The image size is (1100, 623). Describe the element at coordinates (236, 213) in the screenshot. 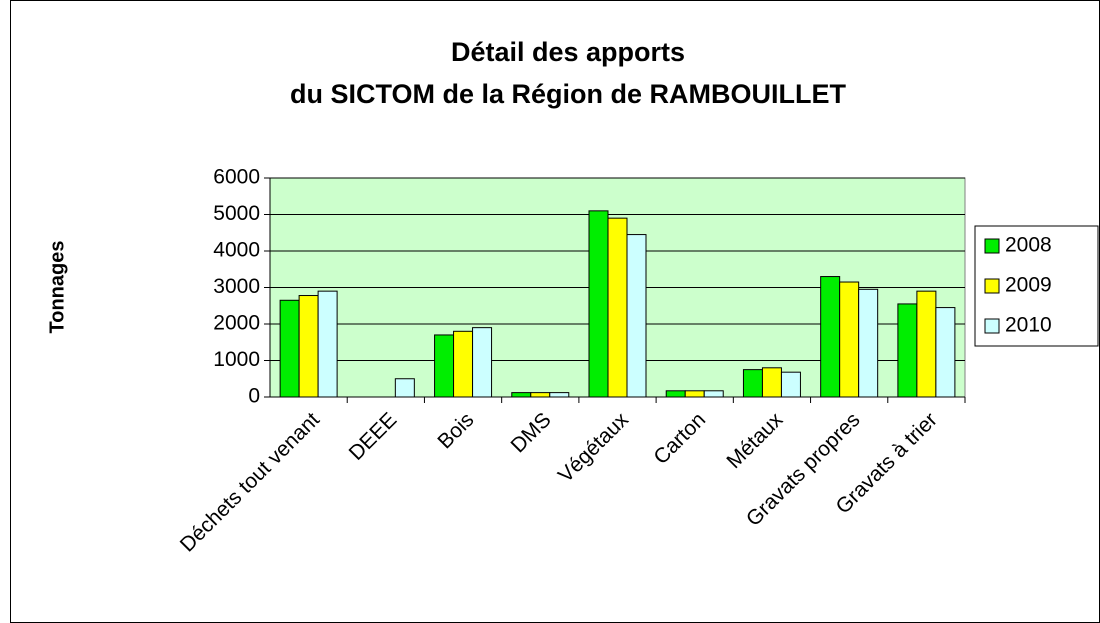

I see `y-tick-label: 5000` at that location.